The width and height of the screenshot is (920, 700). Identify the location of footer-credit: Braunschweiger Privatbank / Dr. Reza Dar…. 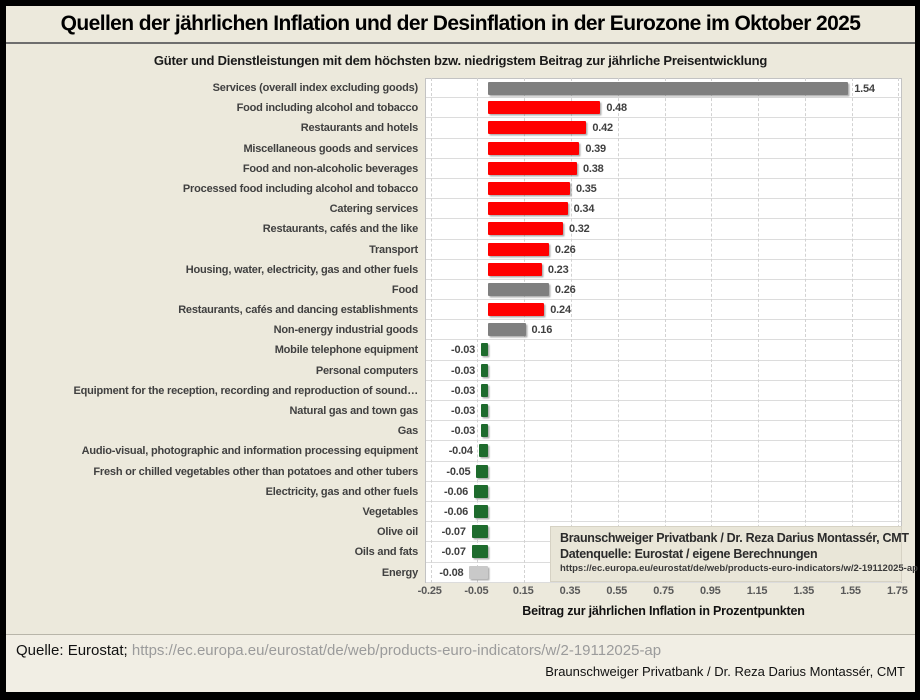
(725, 671).